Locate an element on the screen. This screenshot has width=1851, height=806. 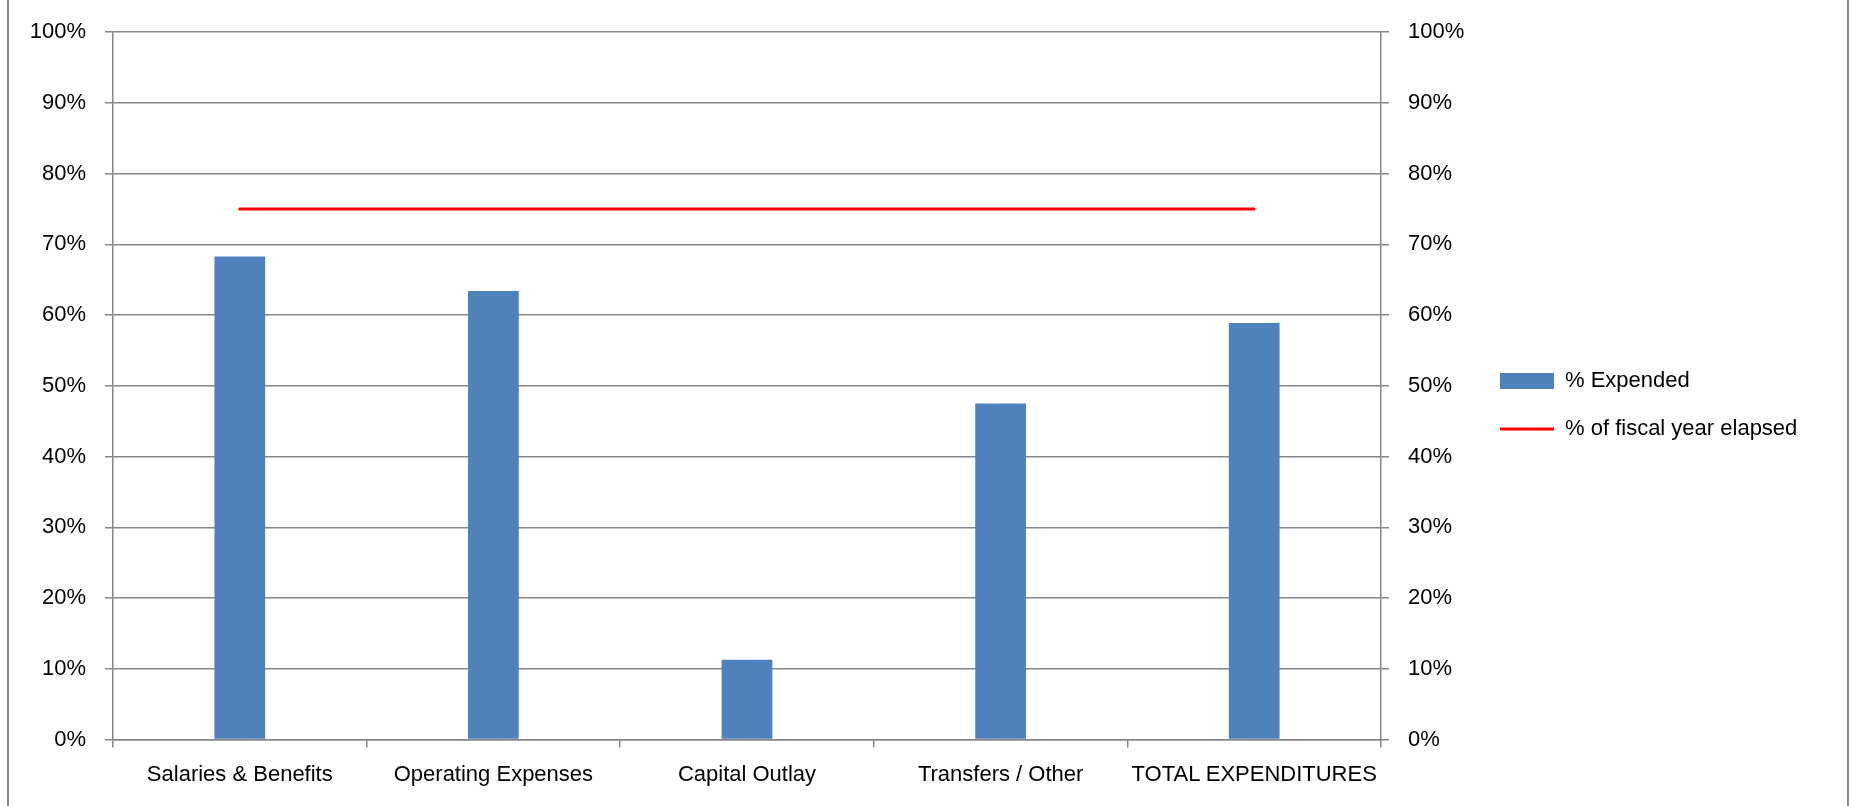
x-tick-label: Capital Outlay is located at coordinates (747, 773).